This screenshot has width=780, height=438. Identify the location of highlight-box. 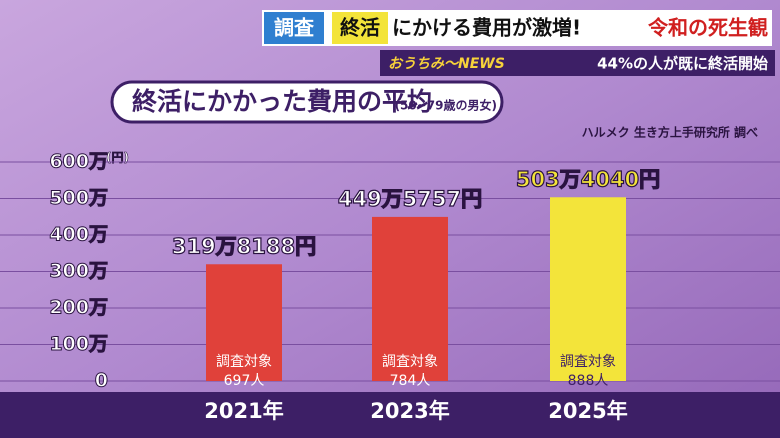
(360, 28).